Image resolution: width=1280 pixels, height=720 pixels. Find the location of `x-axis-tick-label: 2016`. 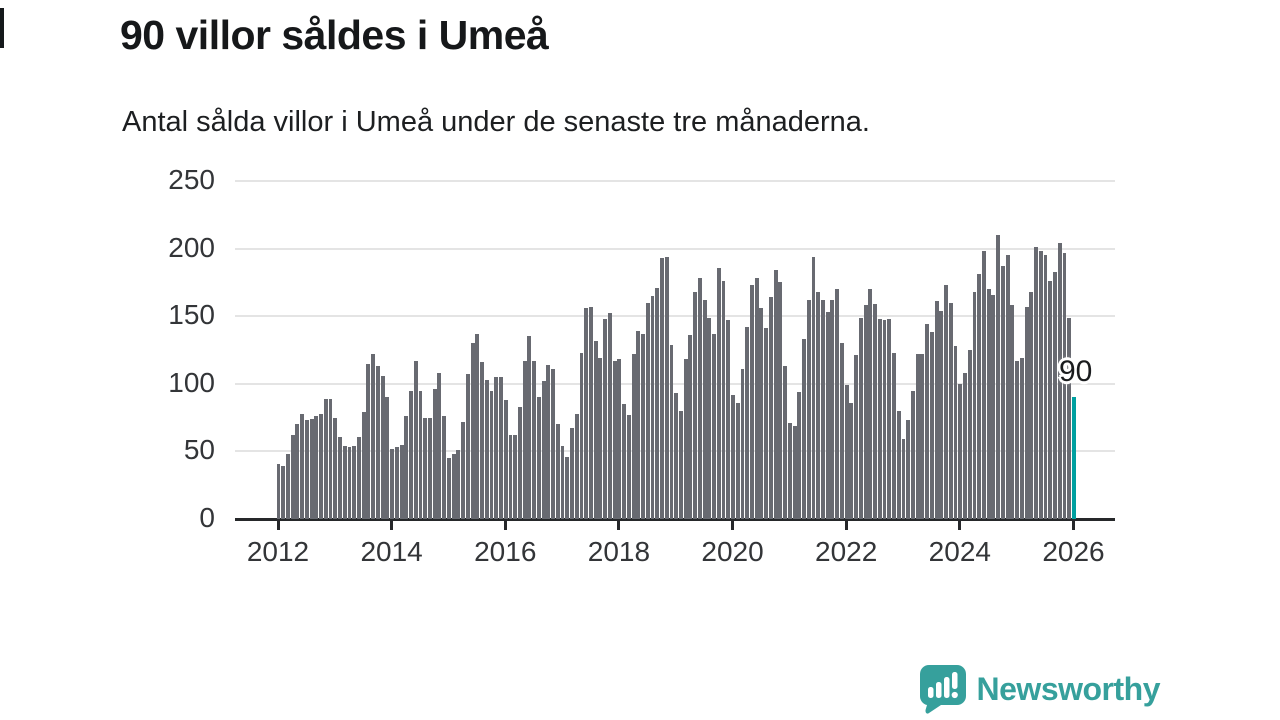

x-axis-tick-label: 2016 is located at coordinates (505, 551).